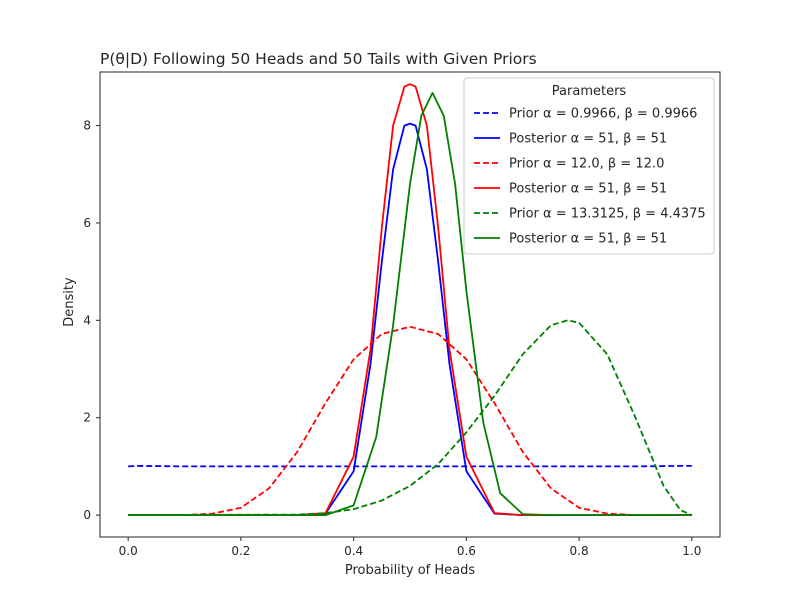 The height and width of the screenshot is (604, 800). What do you see at coordinates (589, 91) in the screenshot?
I see `legend-title: Parameters` at bounding box center [589, 91].